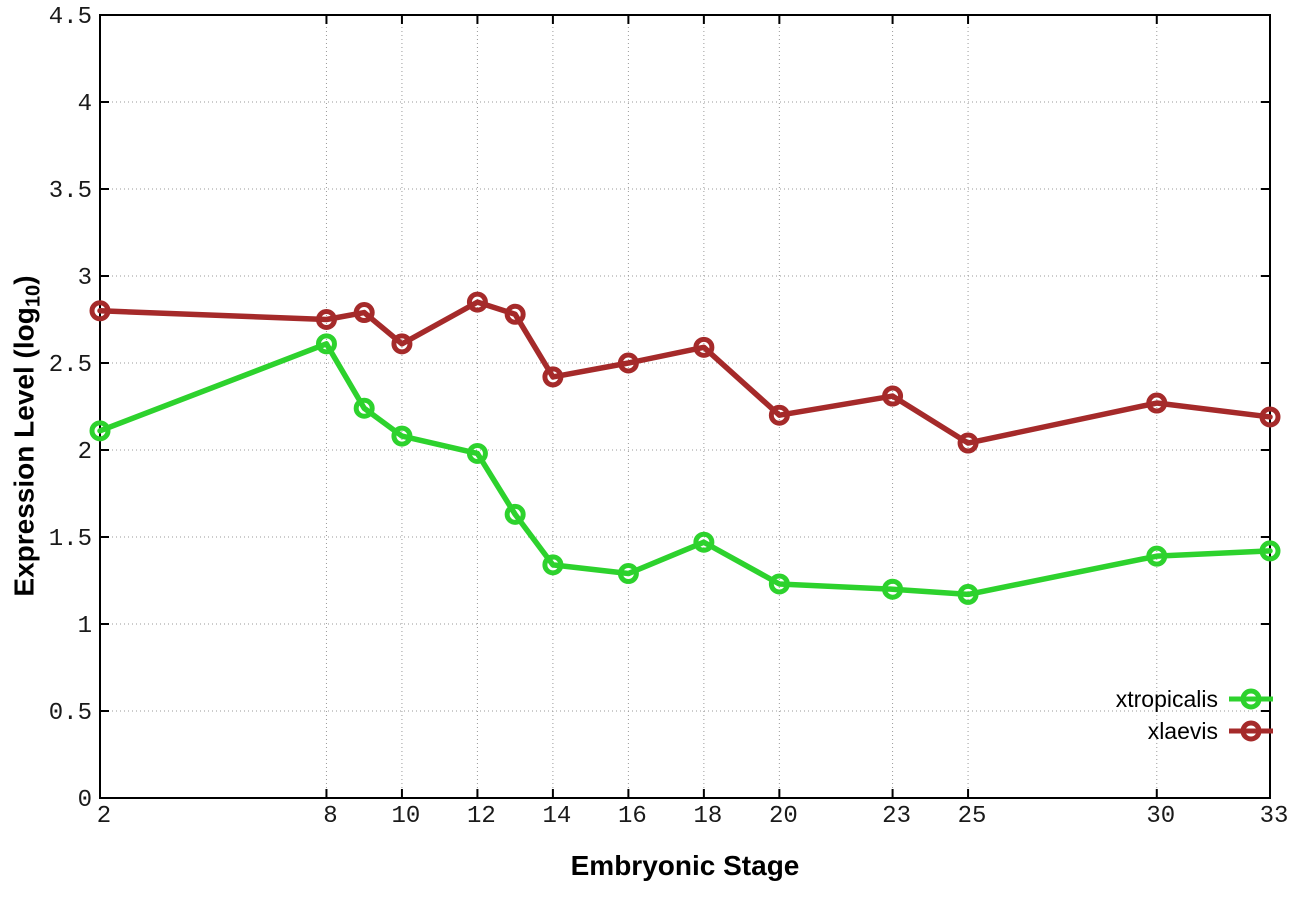  What do you see at coordinates (1166, 698) in the screenshot?
I see `legend-label: xtropicalis` at bounding box center [1166, 698].